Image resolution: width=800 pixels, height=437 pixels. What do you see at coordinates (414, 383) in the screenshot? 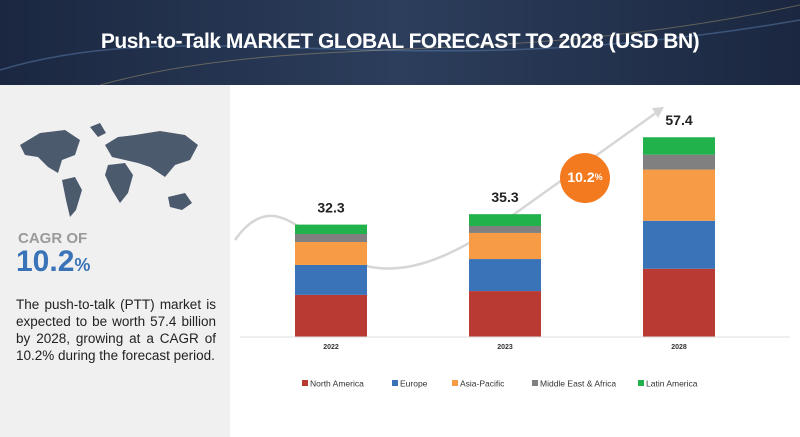
I see `legend-label: Europe` at bounding box center [414, 383].